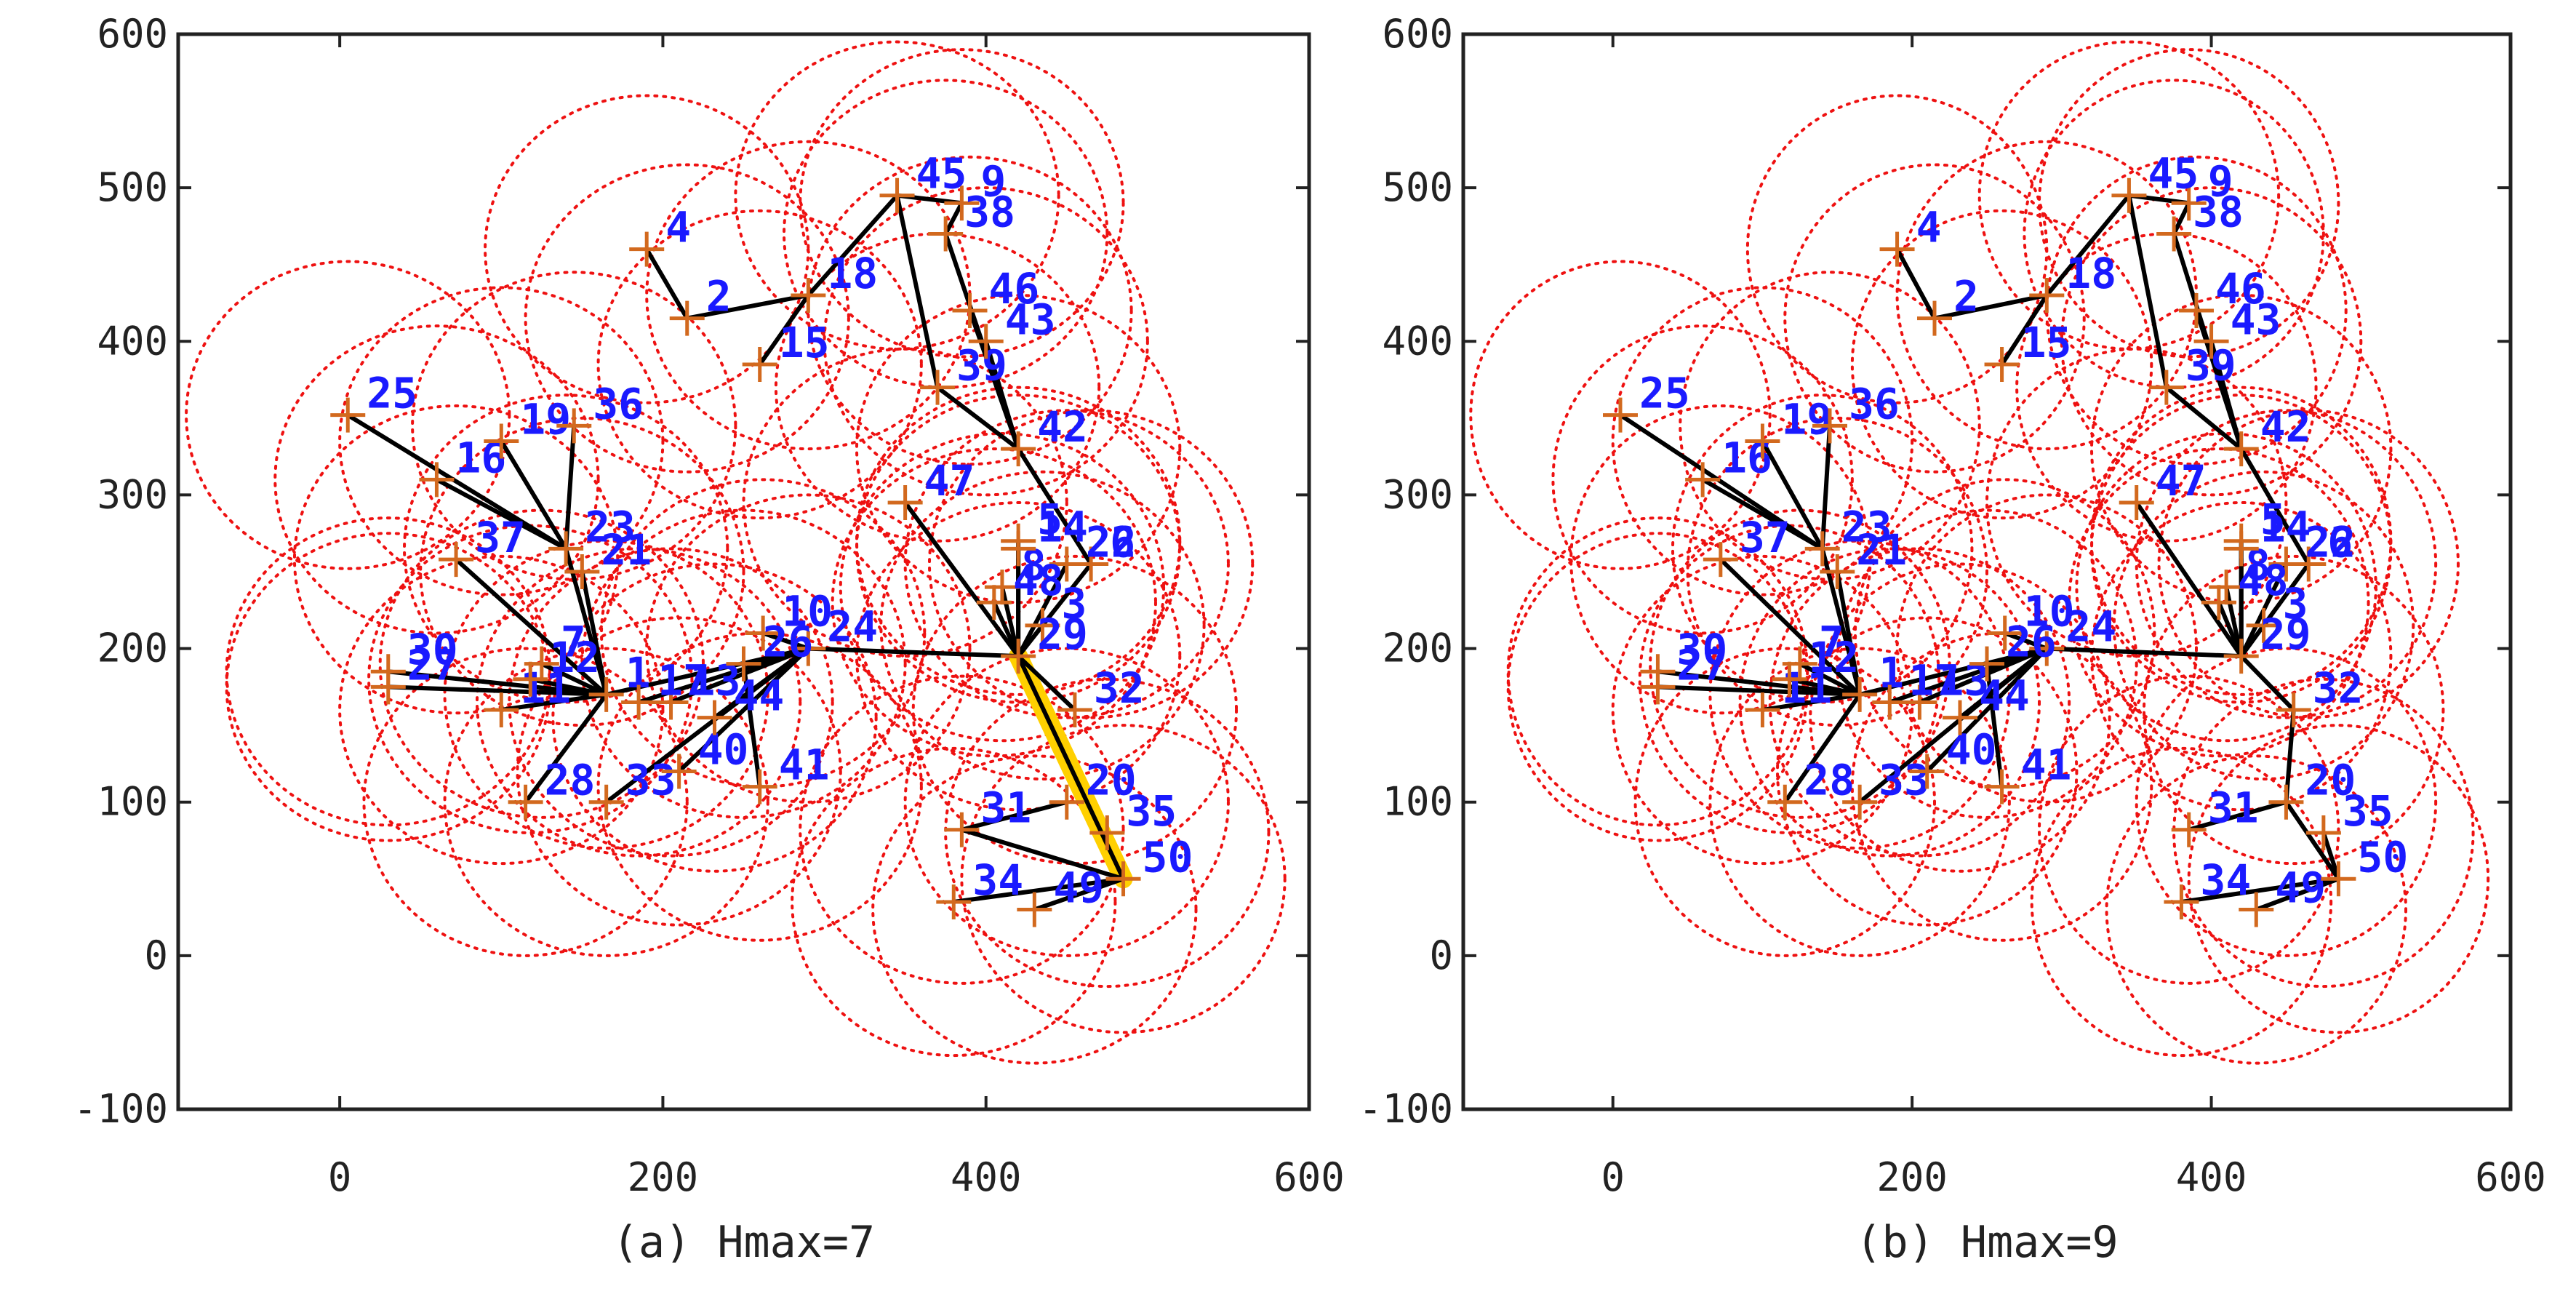 The height and width of the screenshot is (1294, 2576). What do you see at coordinates (2300, 888) in the screenshot?
I see `node-label-49: 49` at bounding box center [2300, 888].